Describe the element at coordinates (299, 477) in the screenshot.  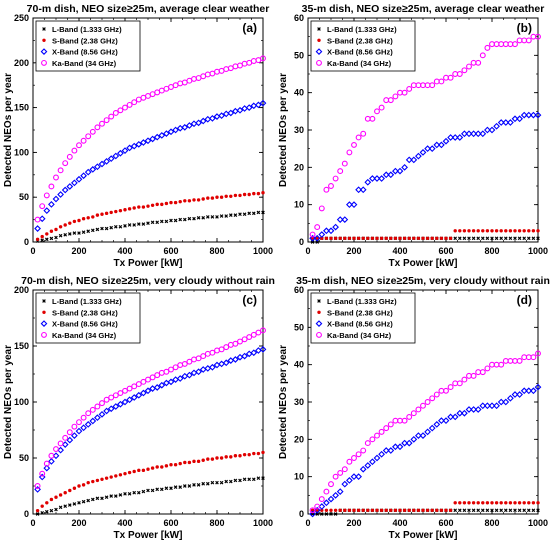
I see `y-tick-label: 10` at that location.